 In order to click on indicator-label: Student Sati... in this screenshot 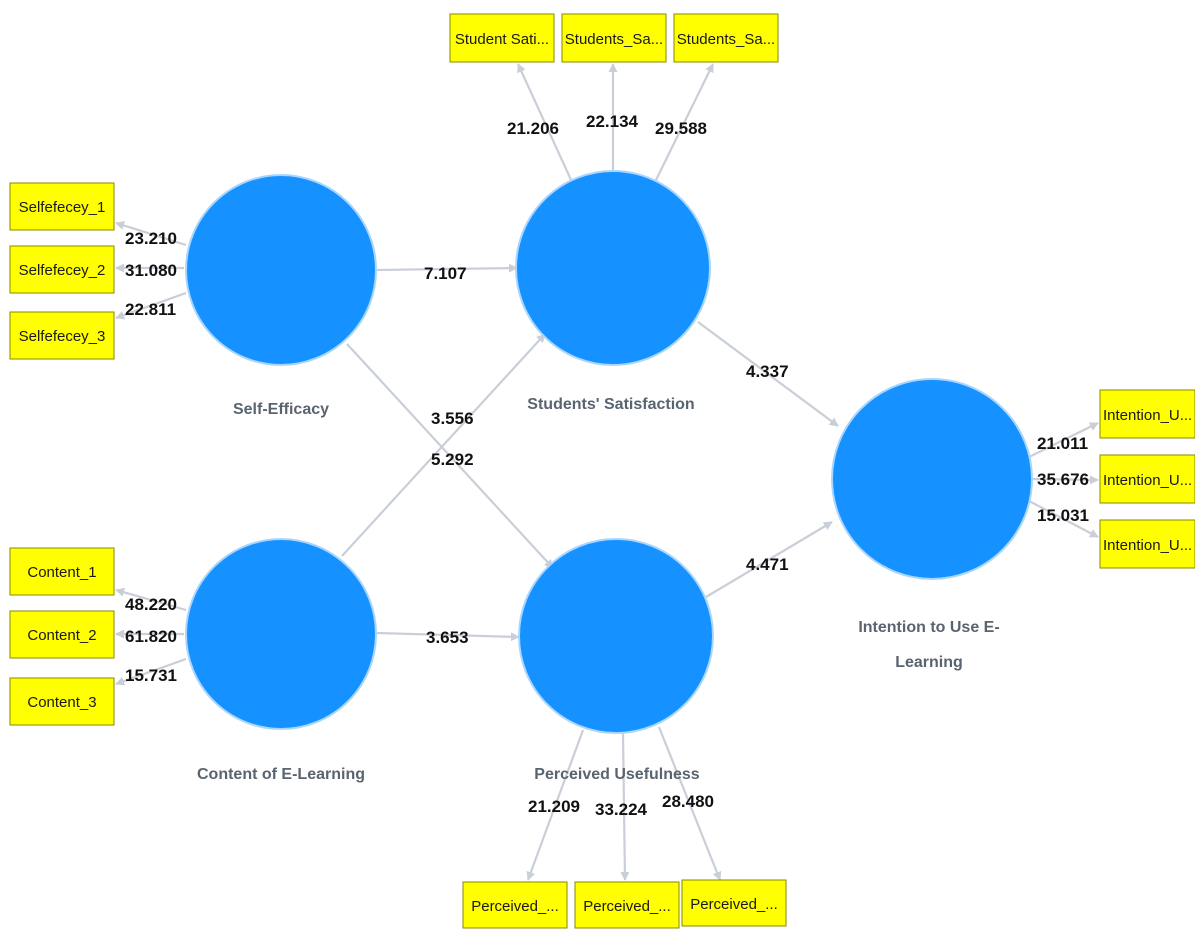, I will do `click(502, 39)`.